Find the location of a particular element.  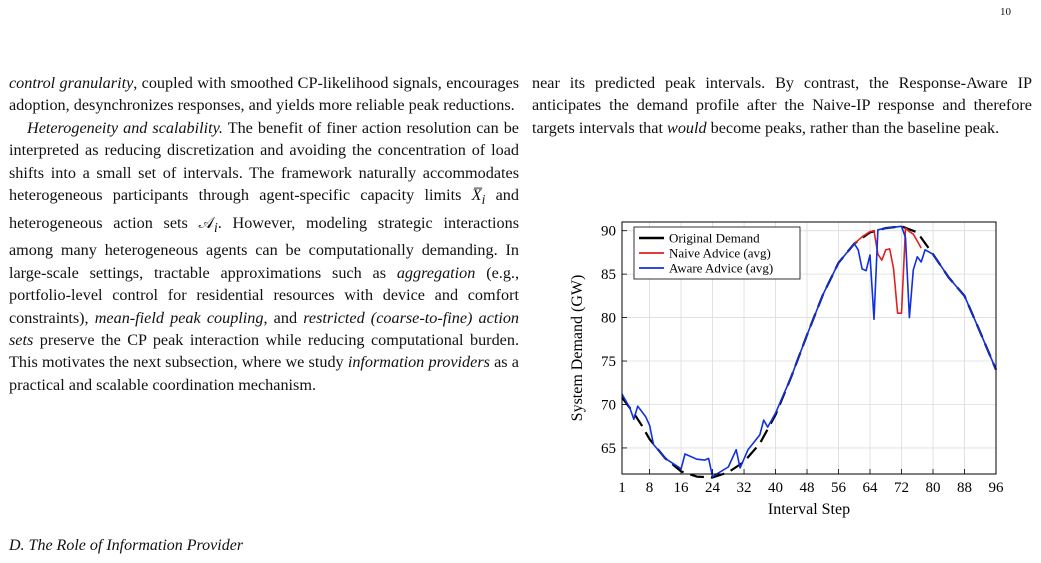

x-tick-label: 16 is located at coordinates (682, 488).